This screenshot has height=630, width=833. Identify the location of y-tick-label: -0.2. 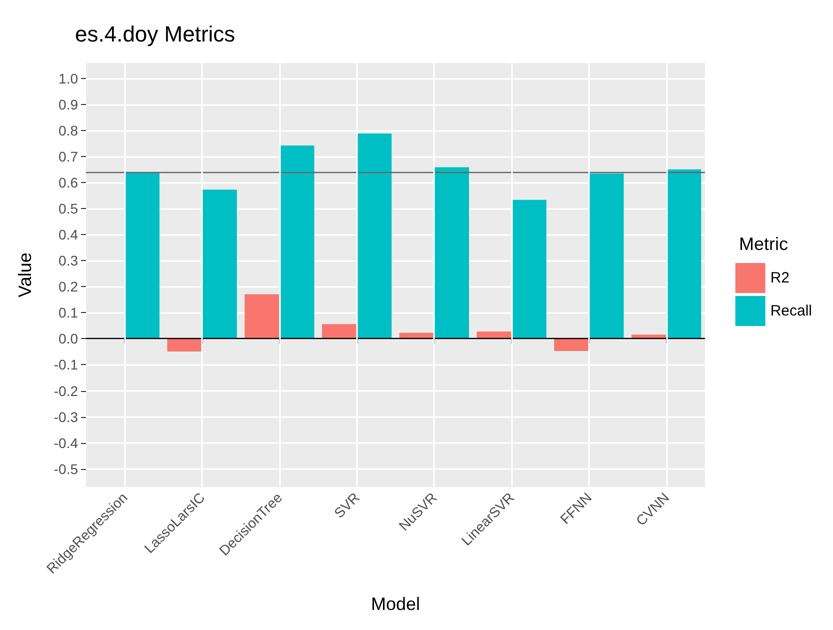
(66, 390).